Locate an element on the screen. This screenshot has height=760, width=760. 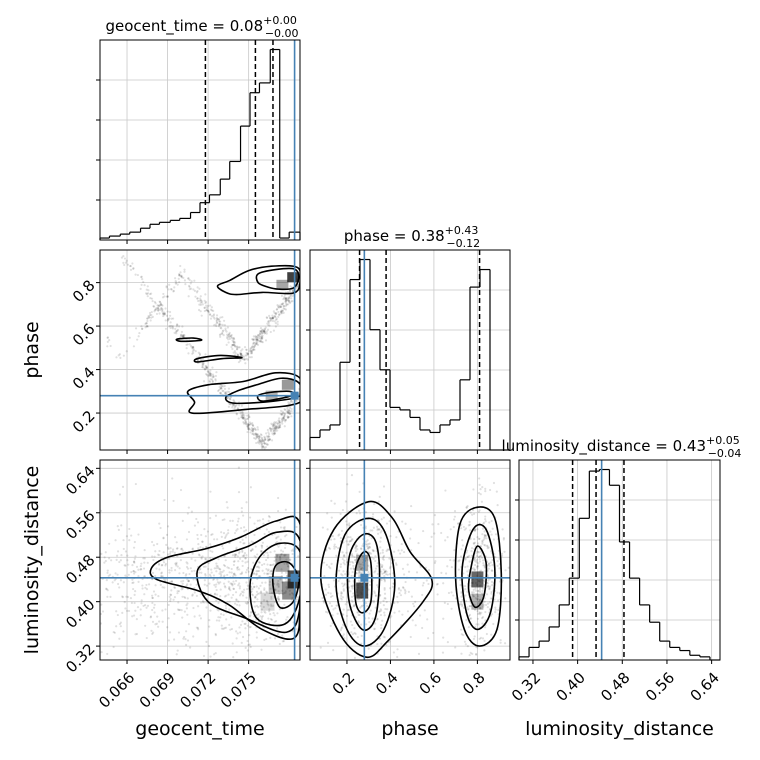
x-tick-label: 0.072 is located at coordinates (197, 690).